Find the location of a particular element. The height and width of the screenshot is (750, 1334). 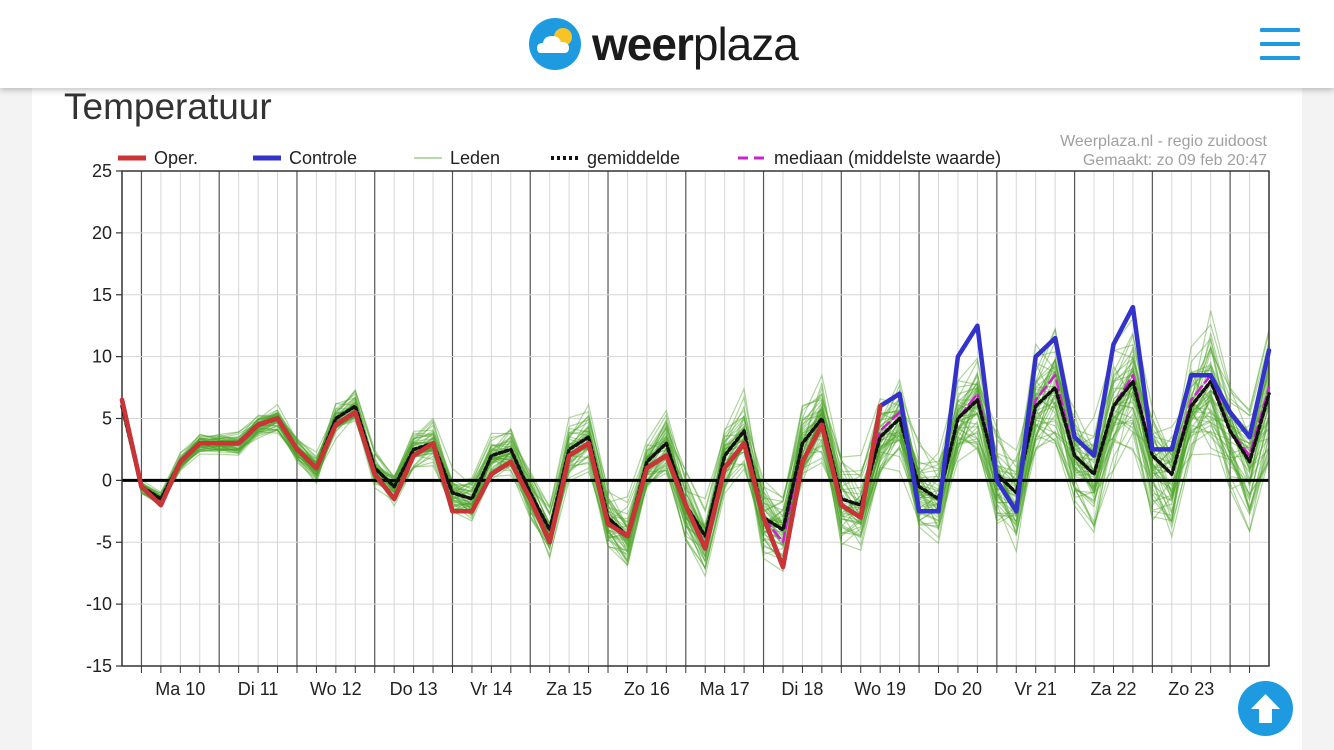

logo-text-bold: weer is located at coordinates (643, 44).